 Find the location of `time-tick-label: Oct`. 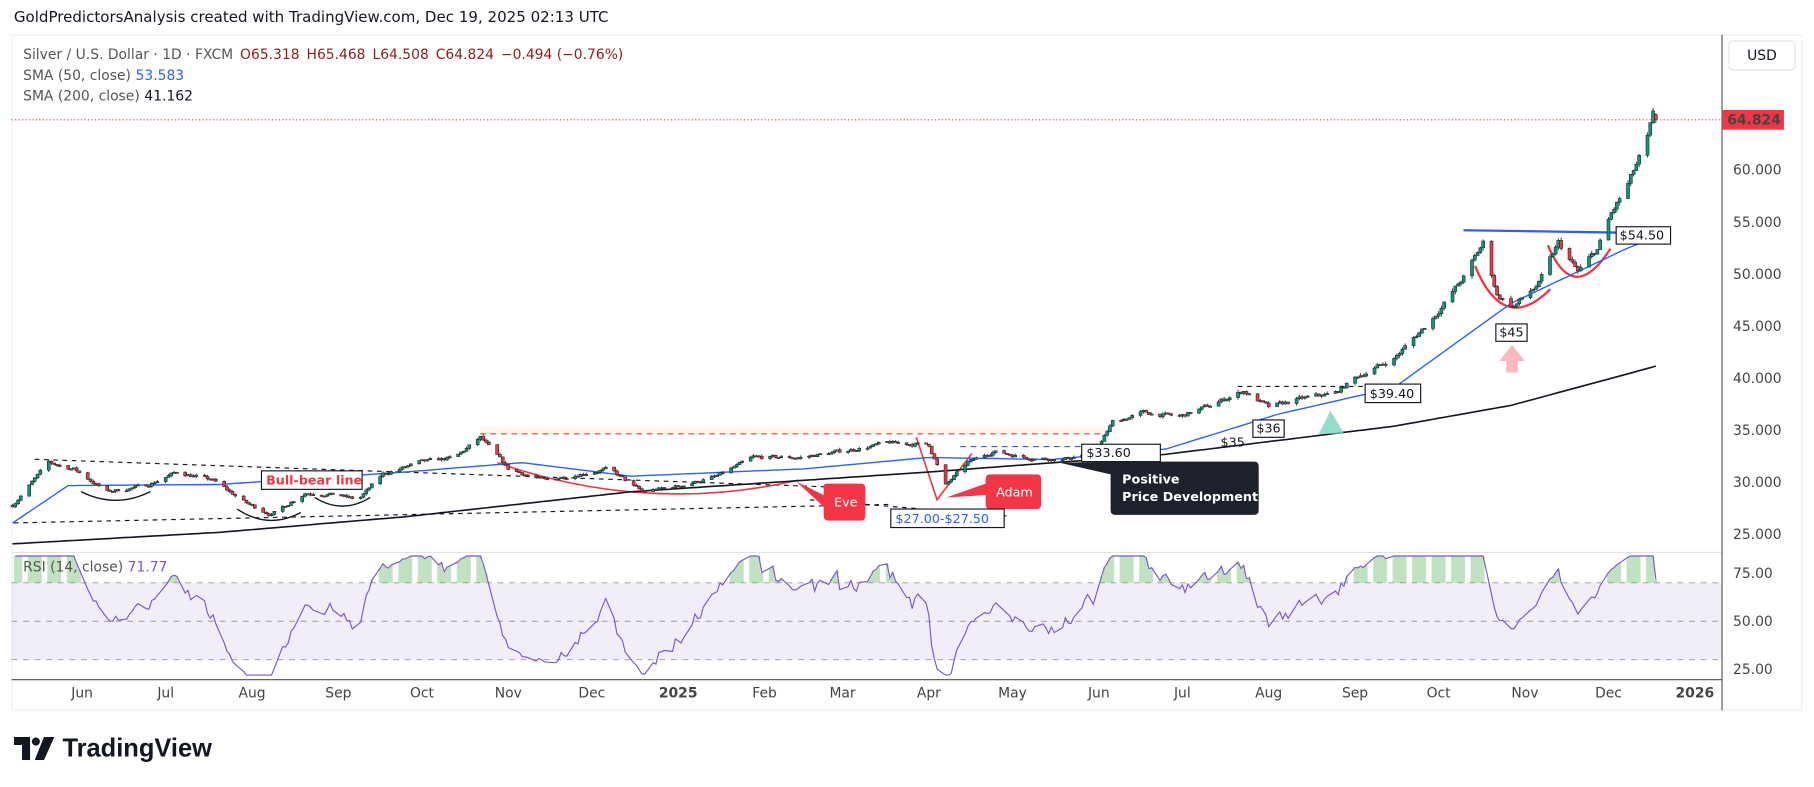

time-tick-label: Oct is located at coordinates (422, 694).